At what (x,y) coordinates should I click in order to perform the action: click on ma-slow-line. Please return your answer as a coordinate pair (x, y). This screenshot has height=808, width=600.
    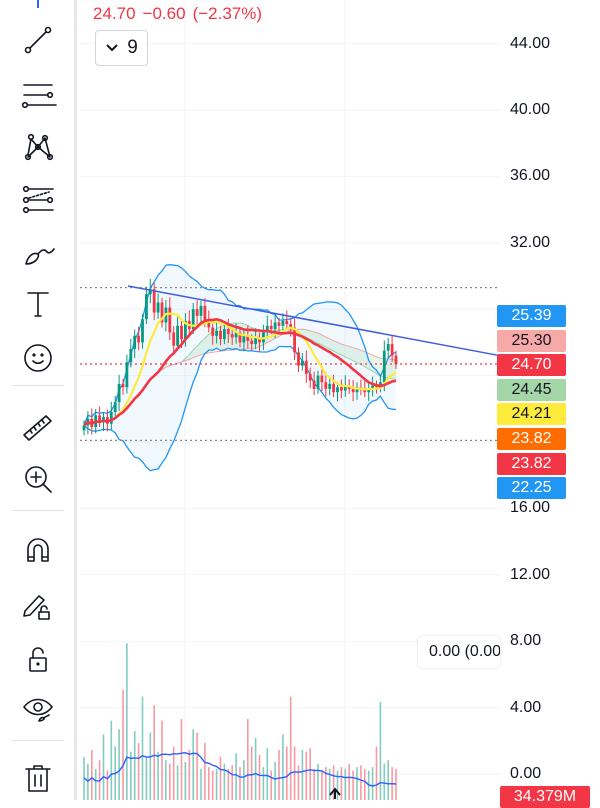
    Looking at the image, I should click on (240, 372).